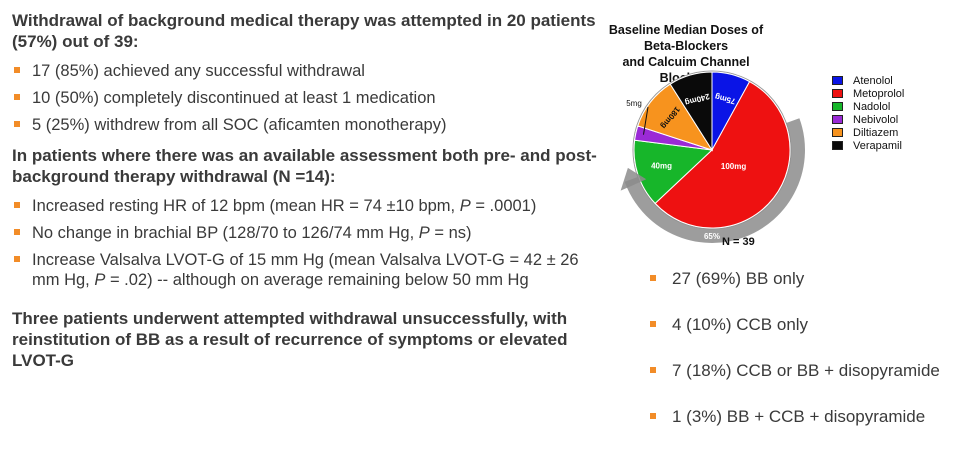 This screenshot has width=972, height=452. I want to click on legend-item-nebivolol: Nebivolol, so click(868, 119).